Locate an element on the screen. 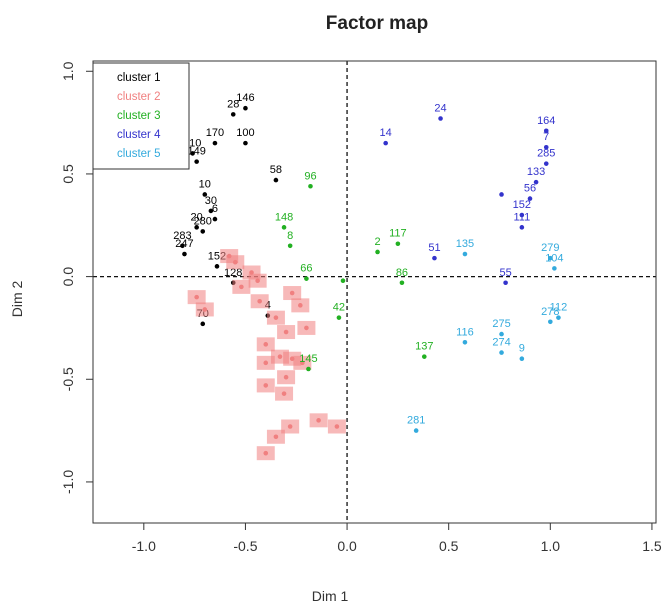 This screenshot has height=613, width=670. x-tick-label: 0.0 is located at coordinates (347, 546).